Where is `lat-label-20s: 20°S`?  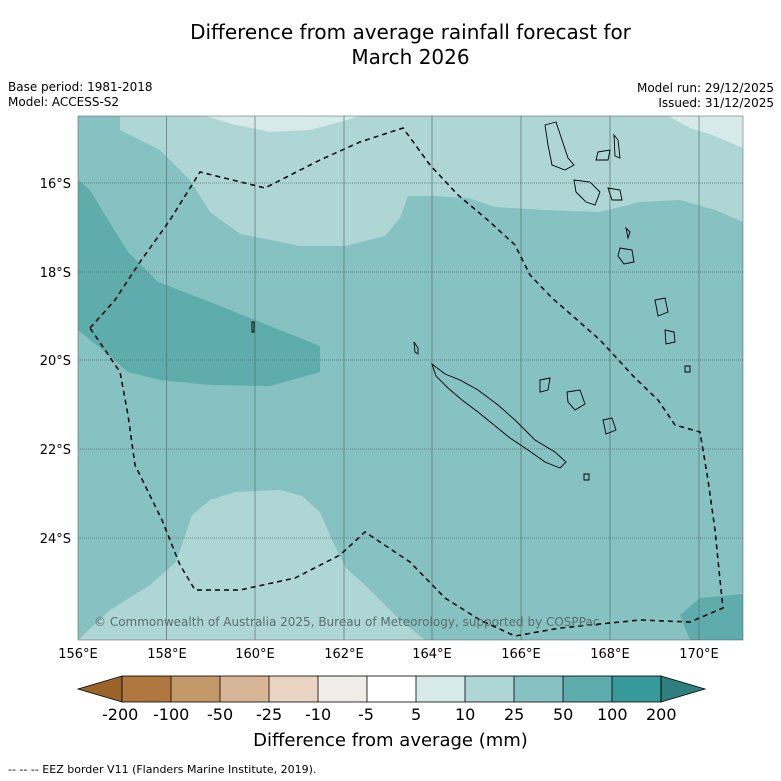
lat-label-20s: 20°S is located at coordinates (55, 361).